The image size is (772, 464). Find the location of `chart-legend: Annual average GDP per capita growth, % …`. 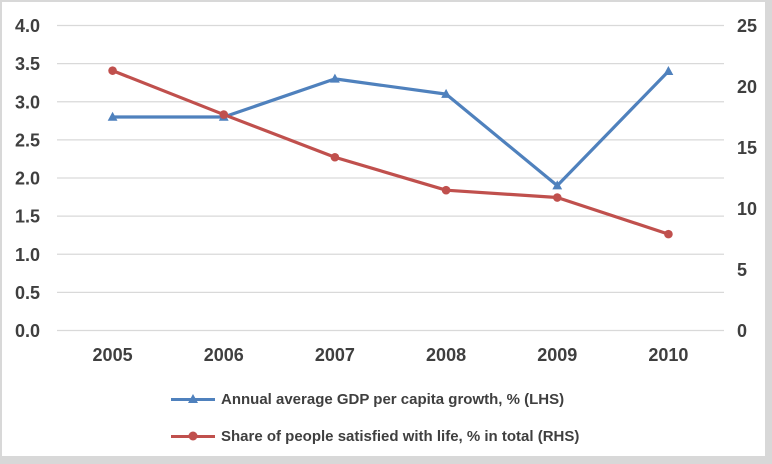

chart-legend: Annual average GDP per capita growth, % … is located at coordinates (375, 417).